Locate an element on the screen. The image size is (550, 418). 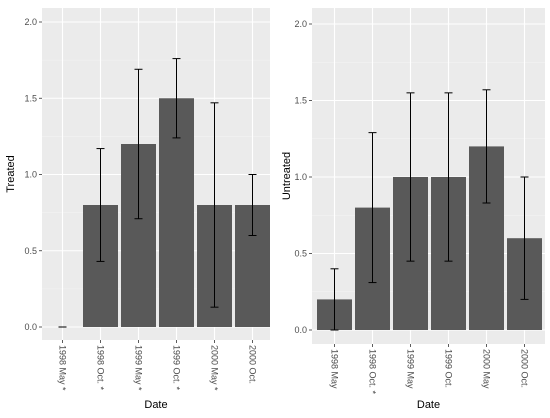
x-tick-label: 1999 May is located at coordinates (411, 369).